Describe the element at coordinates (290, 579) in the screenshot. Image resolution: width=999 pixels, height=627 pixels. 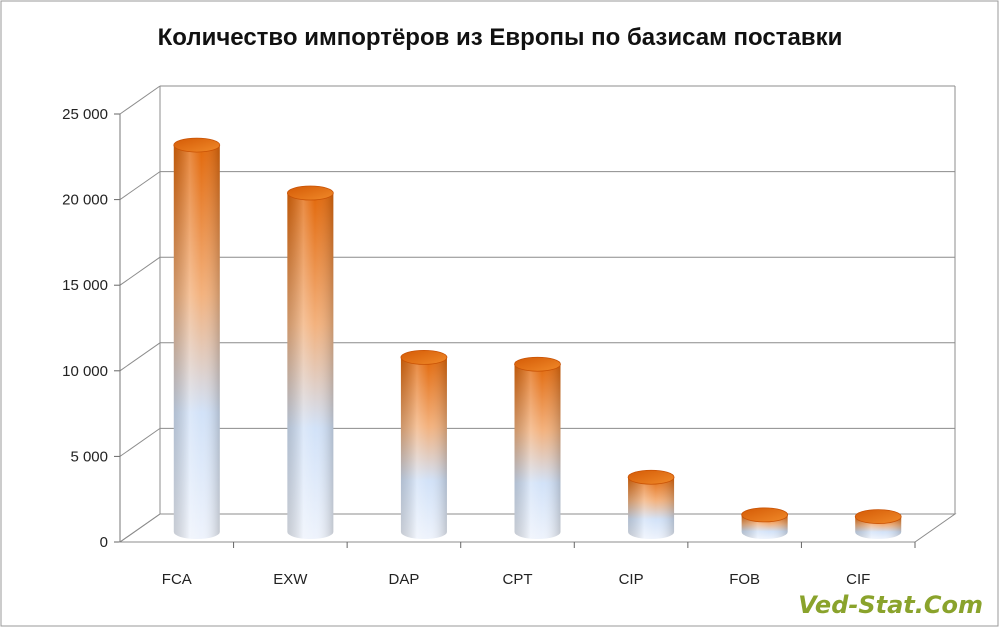
I see `x-tick-label: EXW` at that location.